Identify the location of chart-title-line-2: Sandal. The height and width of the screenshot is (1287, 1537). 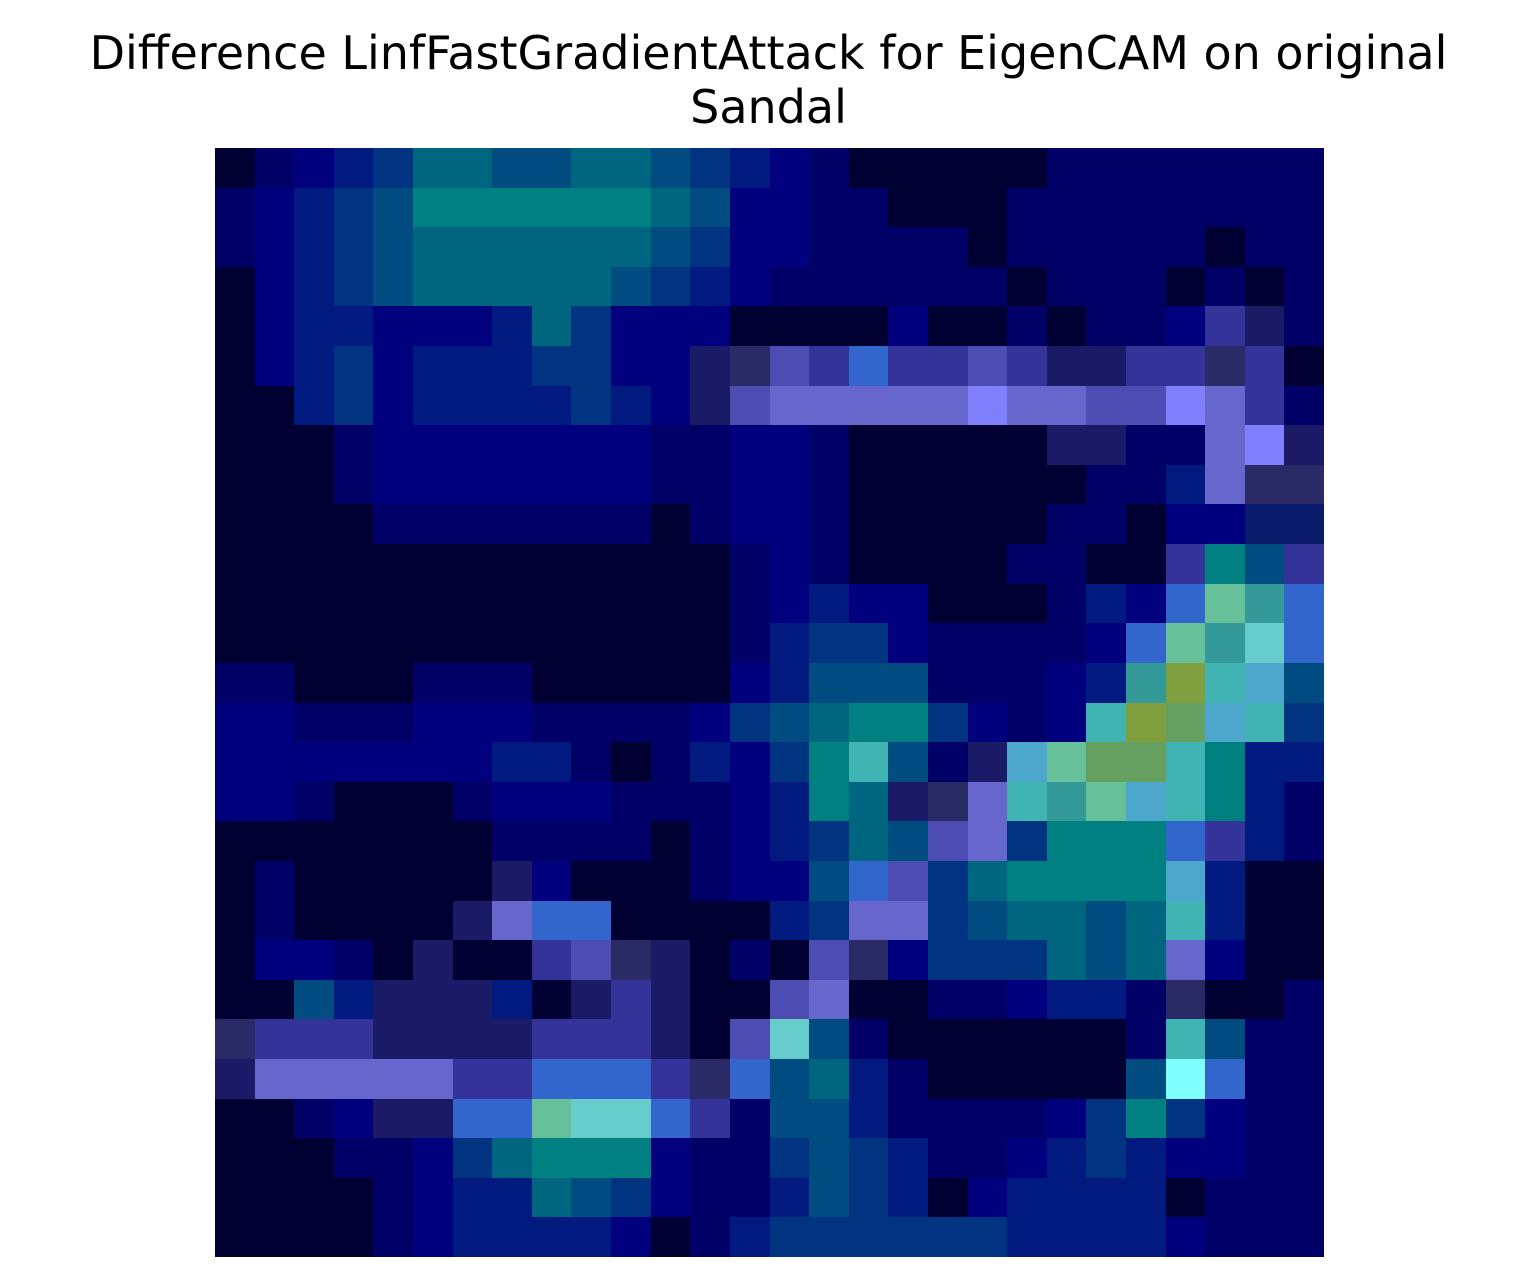
(768, 107).